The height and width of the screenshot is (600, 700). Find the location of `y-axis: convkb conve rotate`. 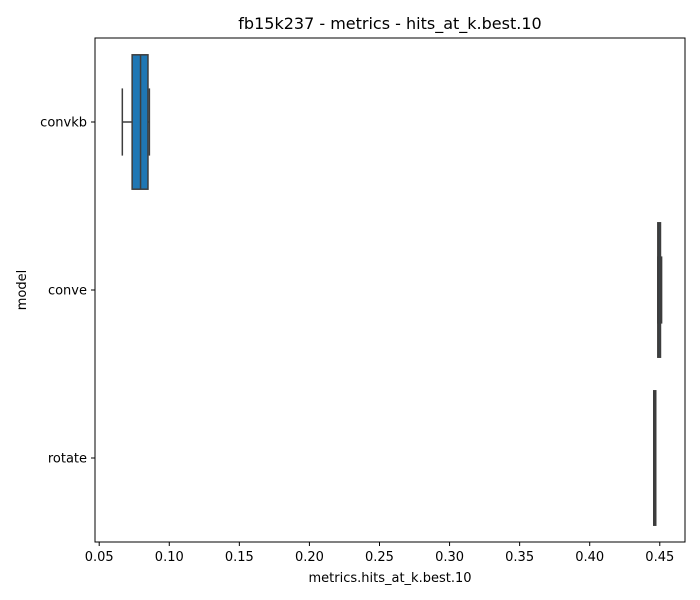

y-axis: convkb conve rotate is located at coordinates (67, 291).